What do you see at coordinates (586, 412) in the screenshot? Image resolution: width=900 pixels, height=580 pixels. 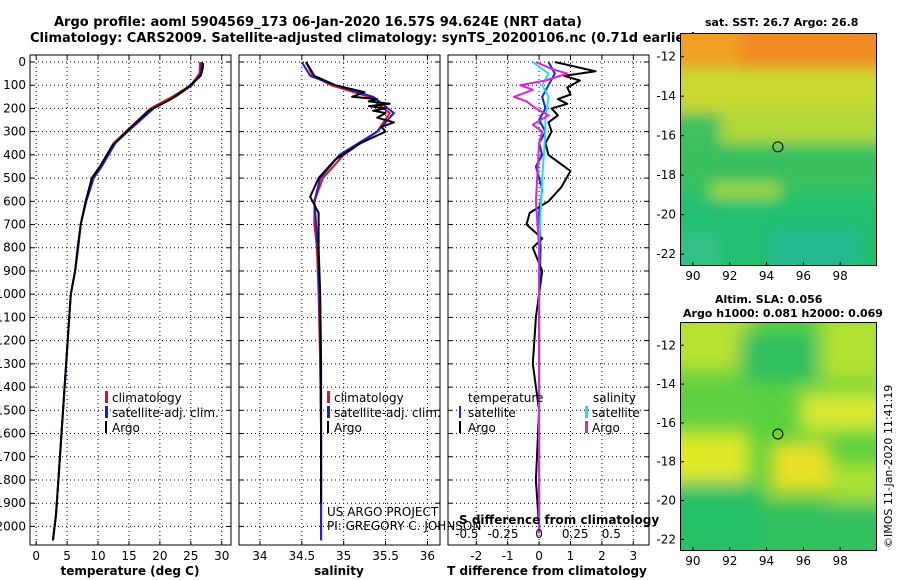 I see `legend-swatch-s-satellite` at bounding box center [586, 412].